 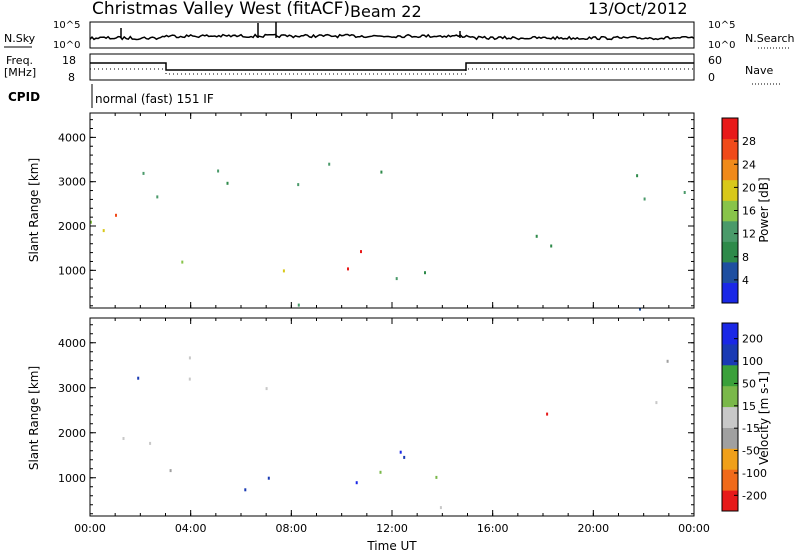 What do you see at coordinates (493, 528) in the screenshot?
I see `x-tick-label: 16:00` at bounding box center [493, 528].